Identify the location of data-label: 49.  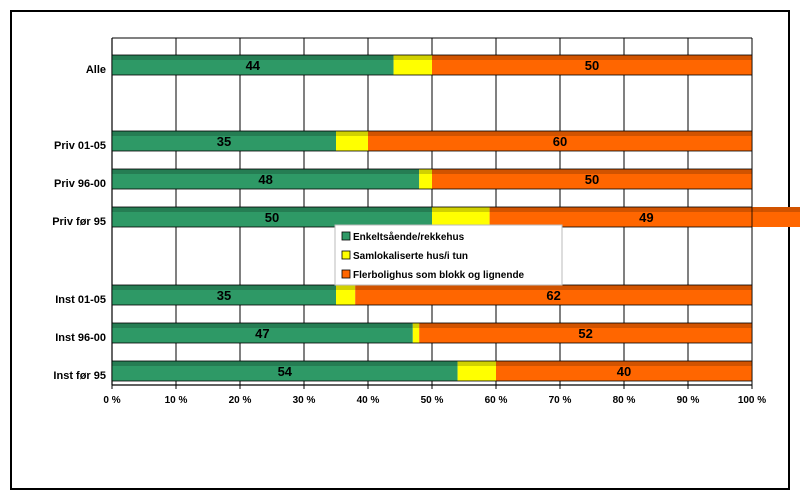
(646, 217).